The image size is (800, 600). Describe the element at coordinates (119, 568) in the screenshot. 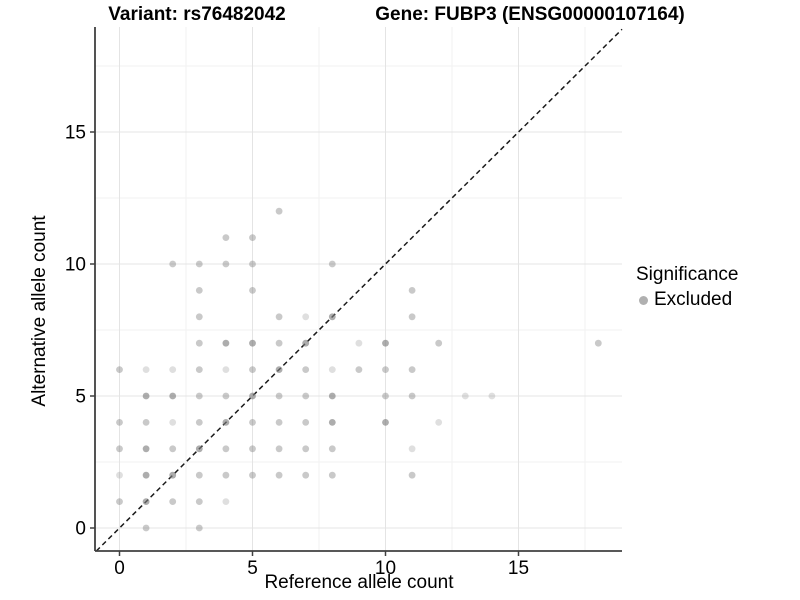

I see `x-tick-label: 0` at that location.